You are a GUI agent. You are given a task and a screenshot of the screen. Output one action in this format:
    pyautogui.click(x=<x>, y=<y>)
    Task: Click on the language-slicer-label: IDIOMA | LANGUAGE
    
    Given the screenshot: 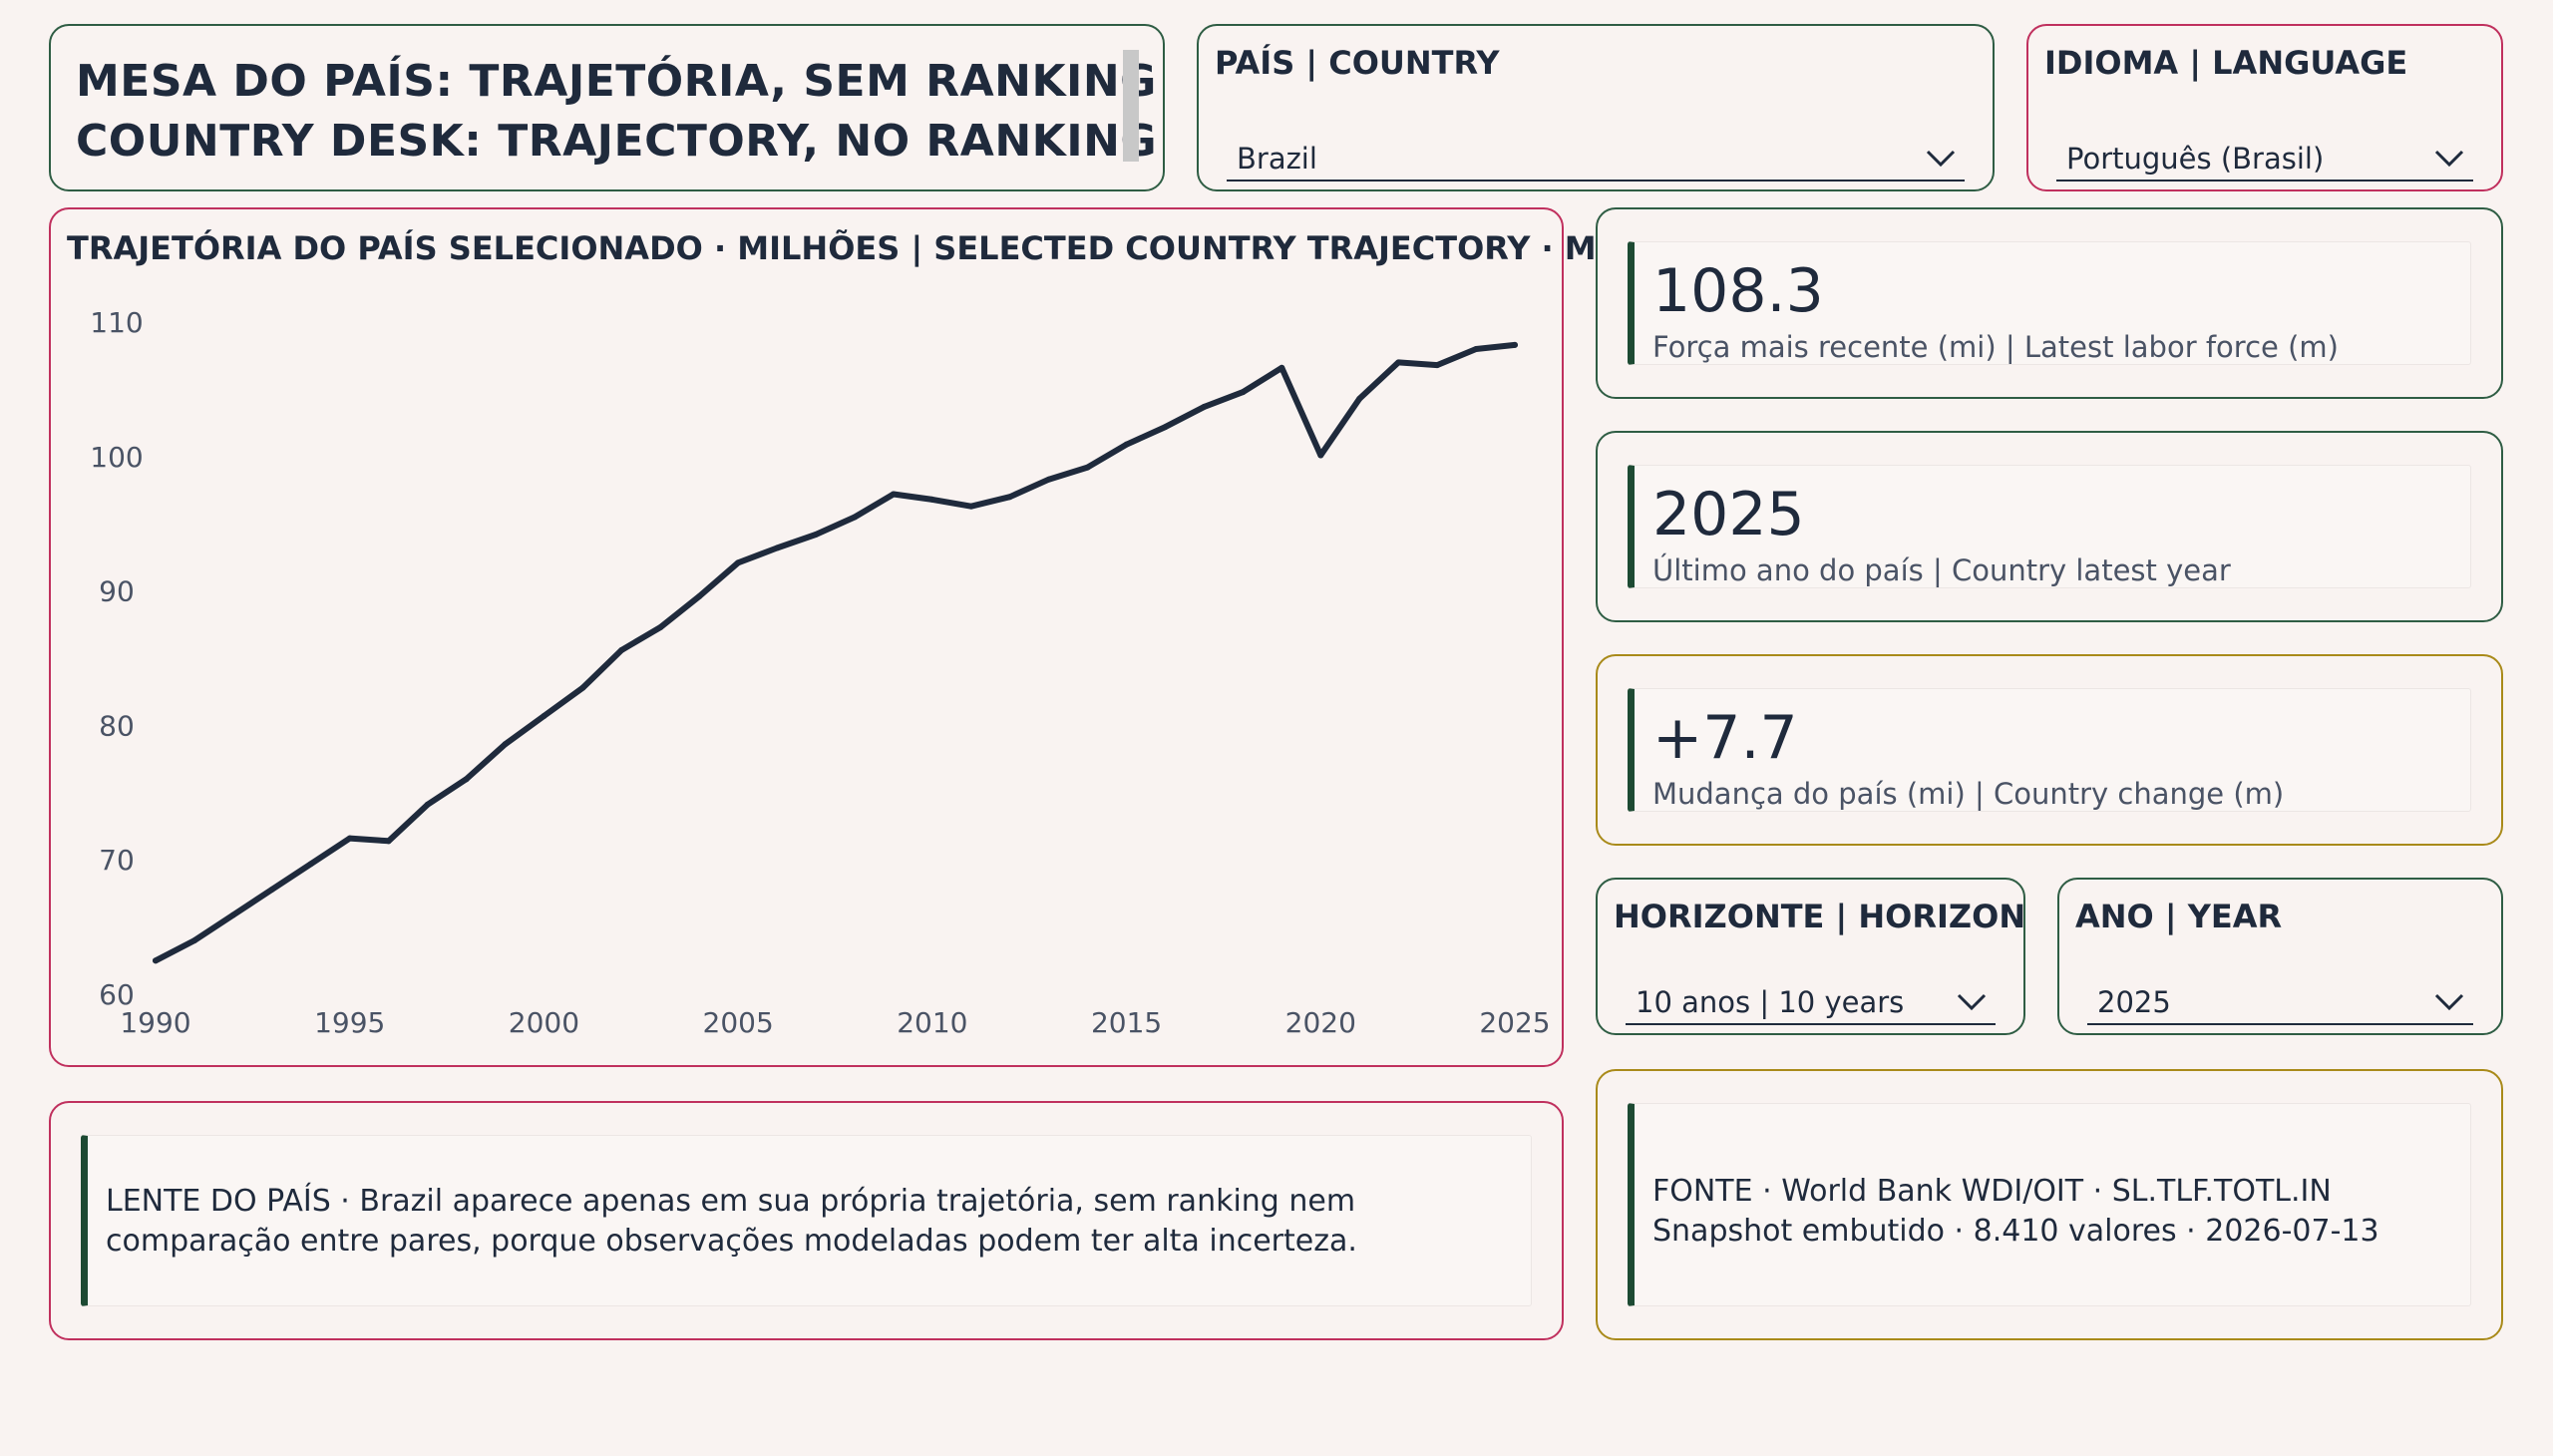 What is the action you would take?
    pyautogui.click(x=2226, y=63)
    